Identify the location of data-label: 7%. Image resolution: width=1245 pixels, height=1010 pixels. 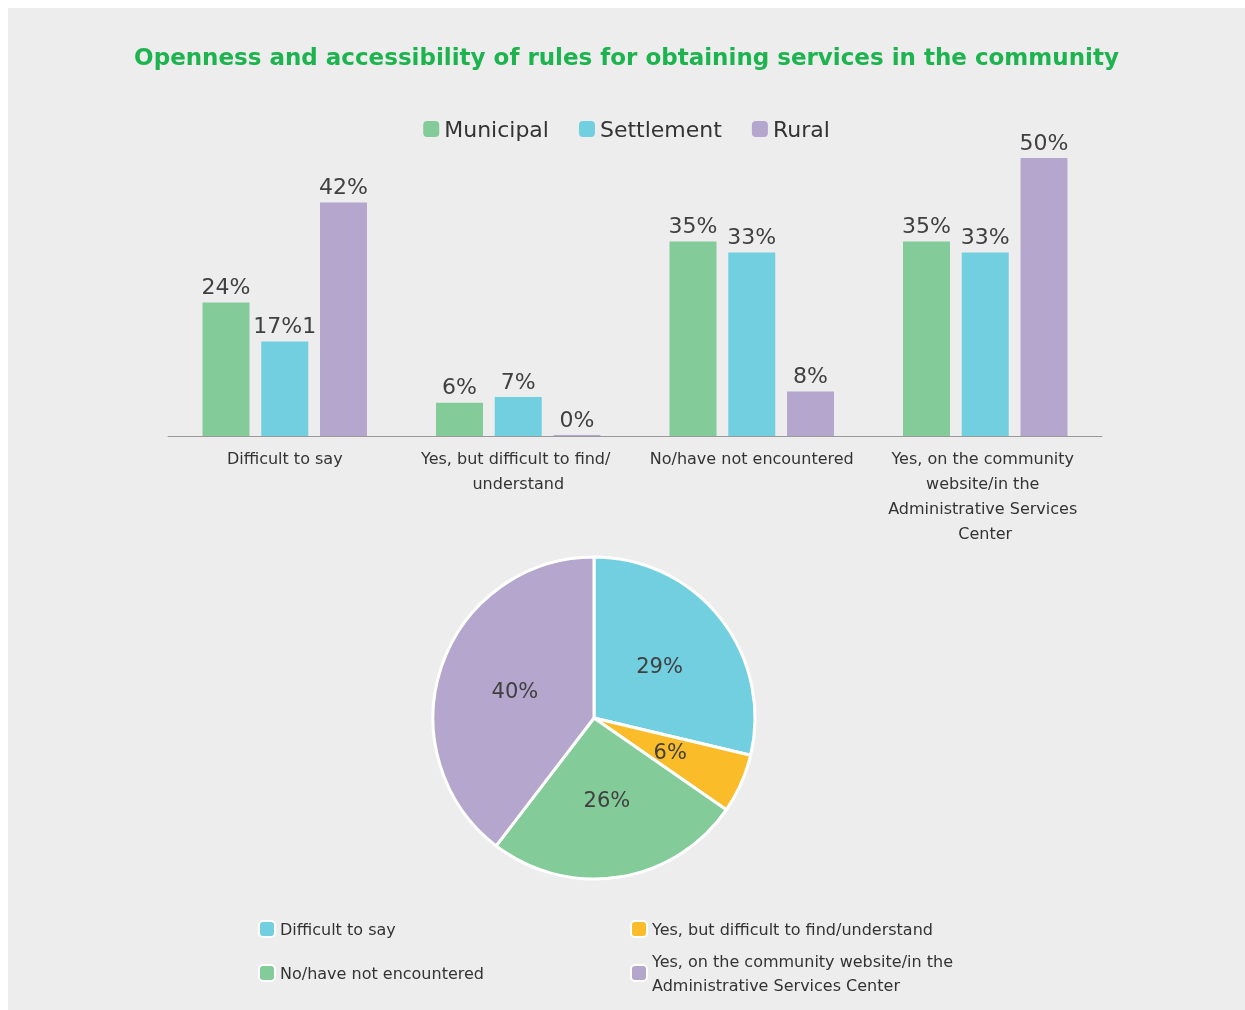
(518, 381).